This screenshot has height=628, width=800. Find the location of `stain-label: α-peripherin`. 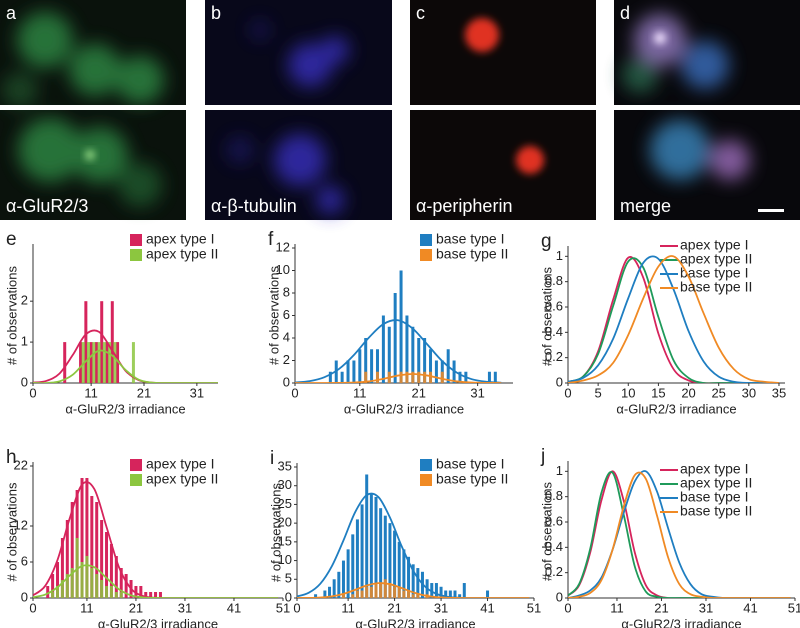

stain-label: α-peripherin is located at coordinates (464, 206).